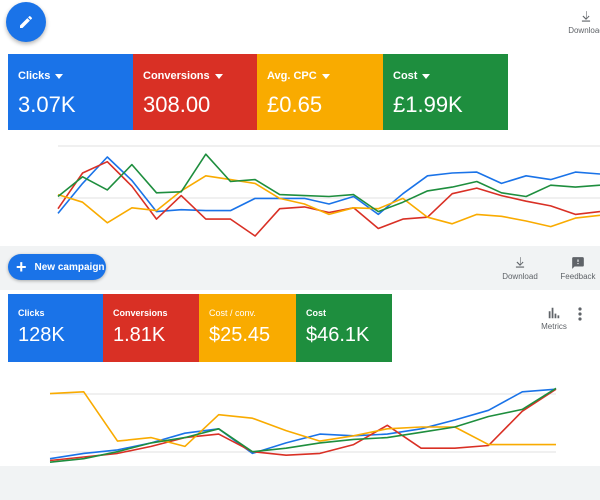  What do you see at coordinates (21, 267) in the screenshot?
I see `plus-icon: +` at bounding box center [21, 267].